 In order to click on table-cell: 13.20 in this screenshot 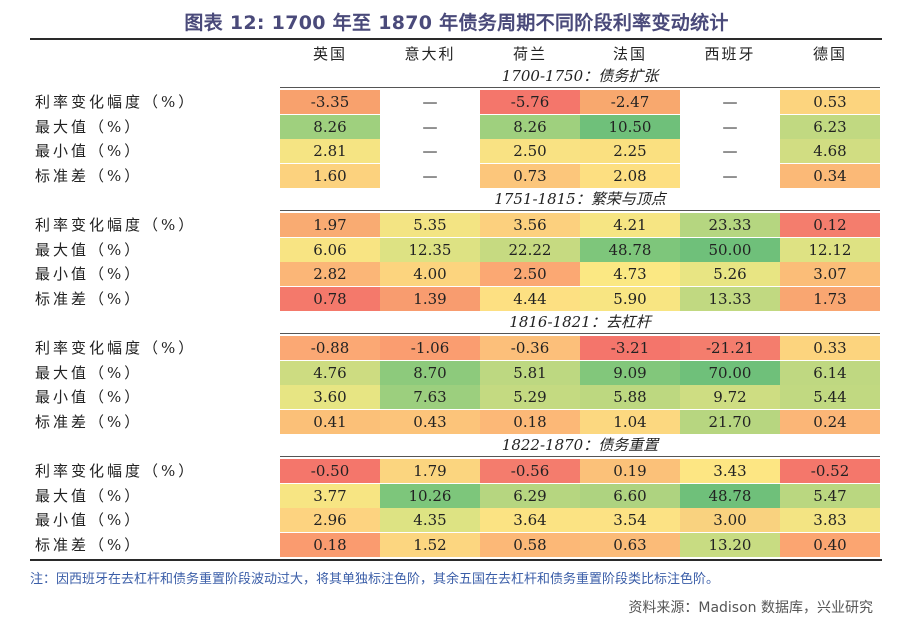, I will do `click(730, 544)`.